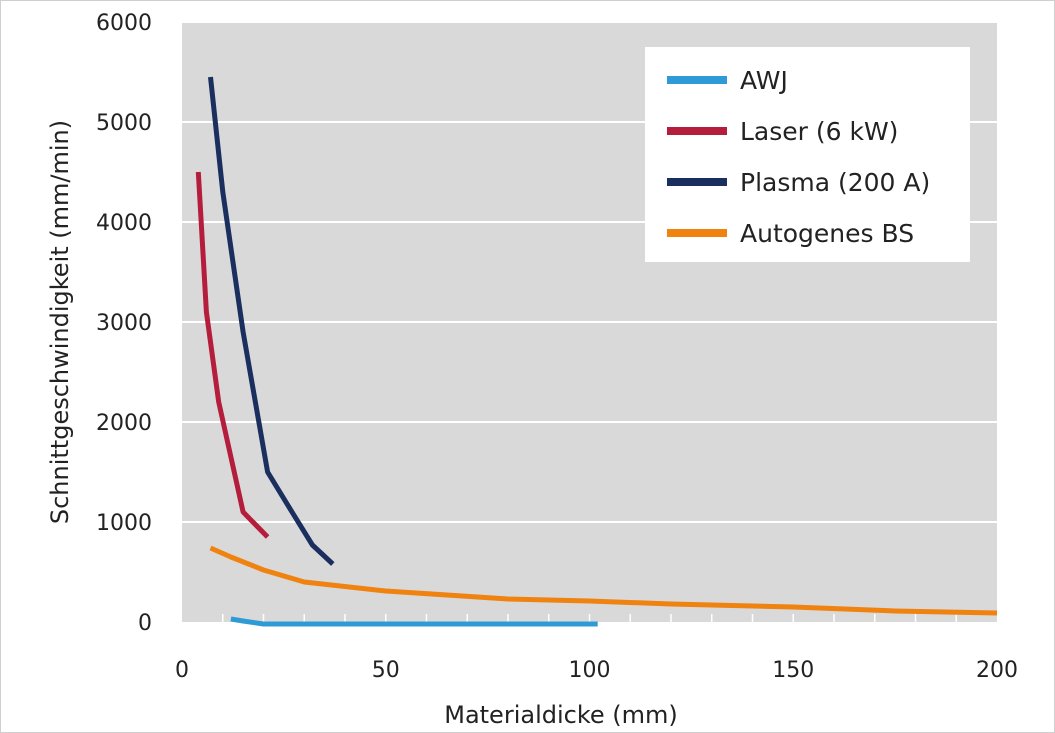 The width and height of the screenshot is (1055, 733). I want to click on x-tick-label: 0, so click(182, 670).